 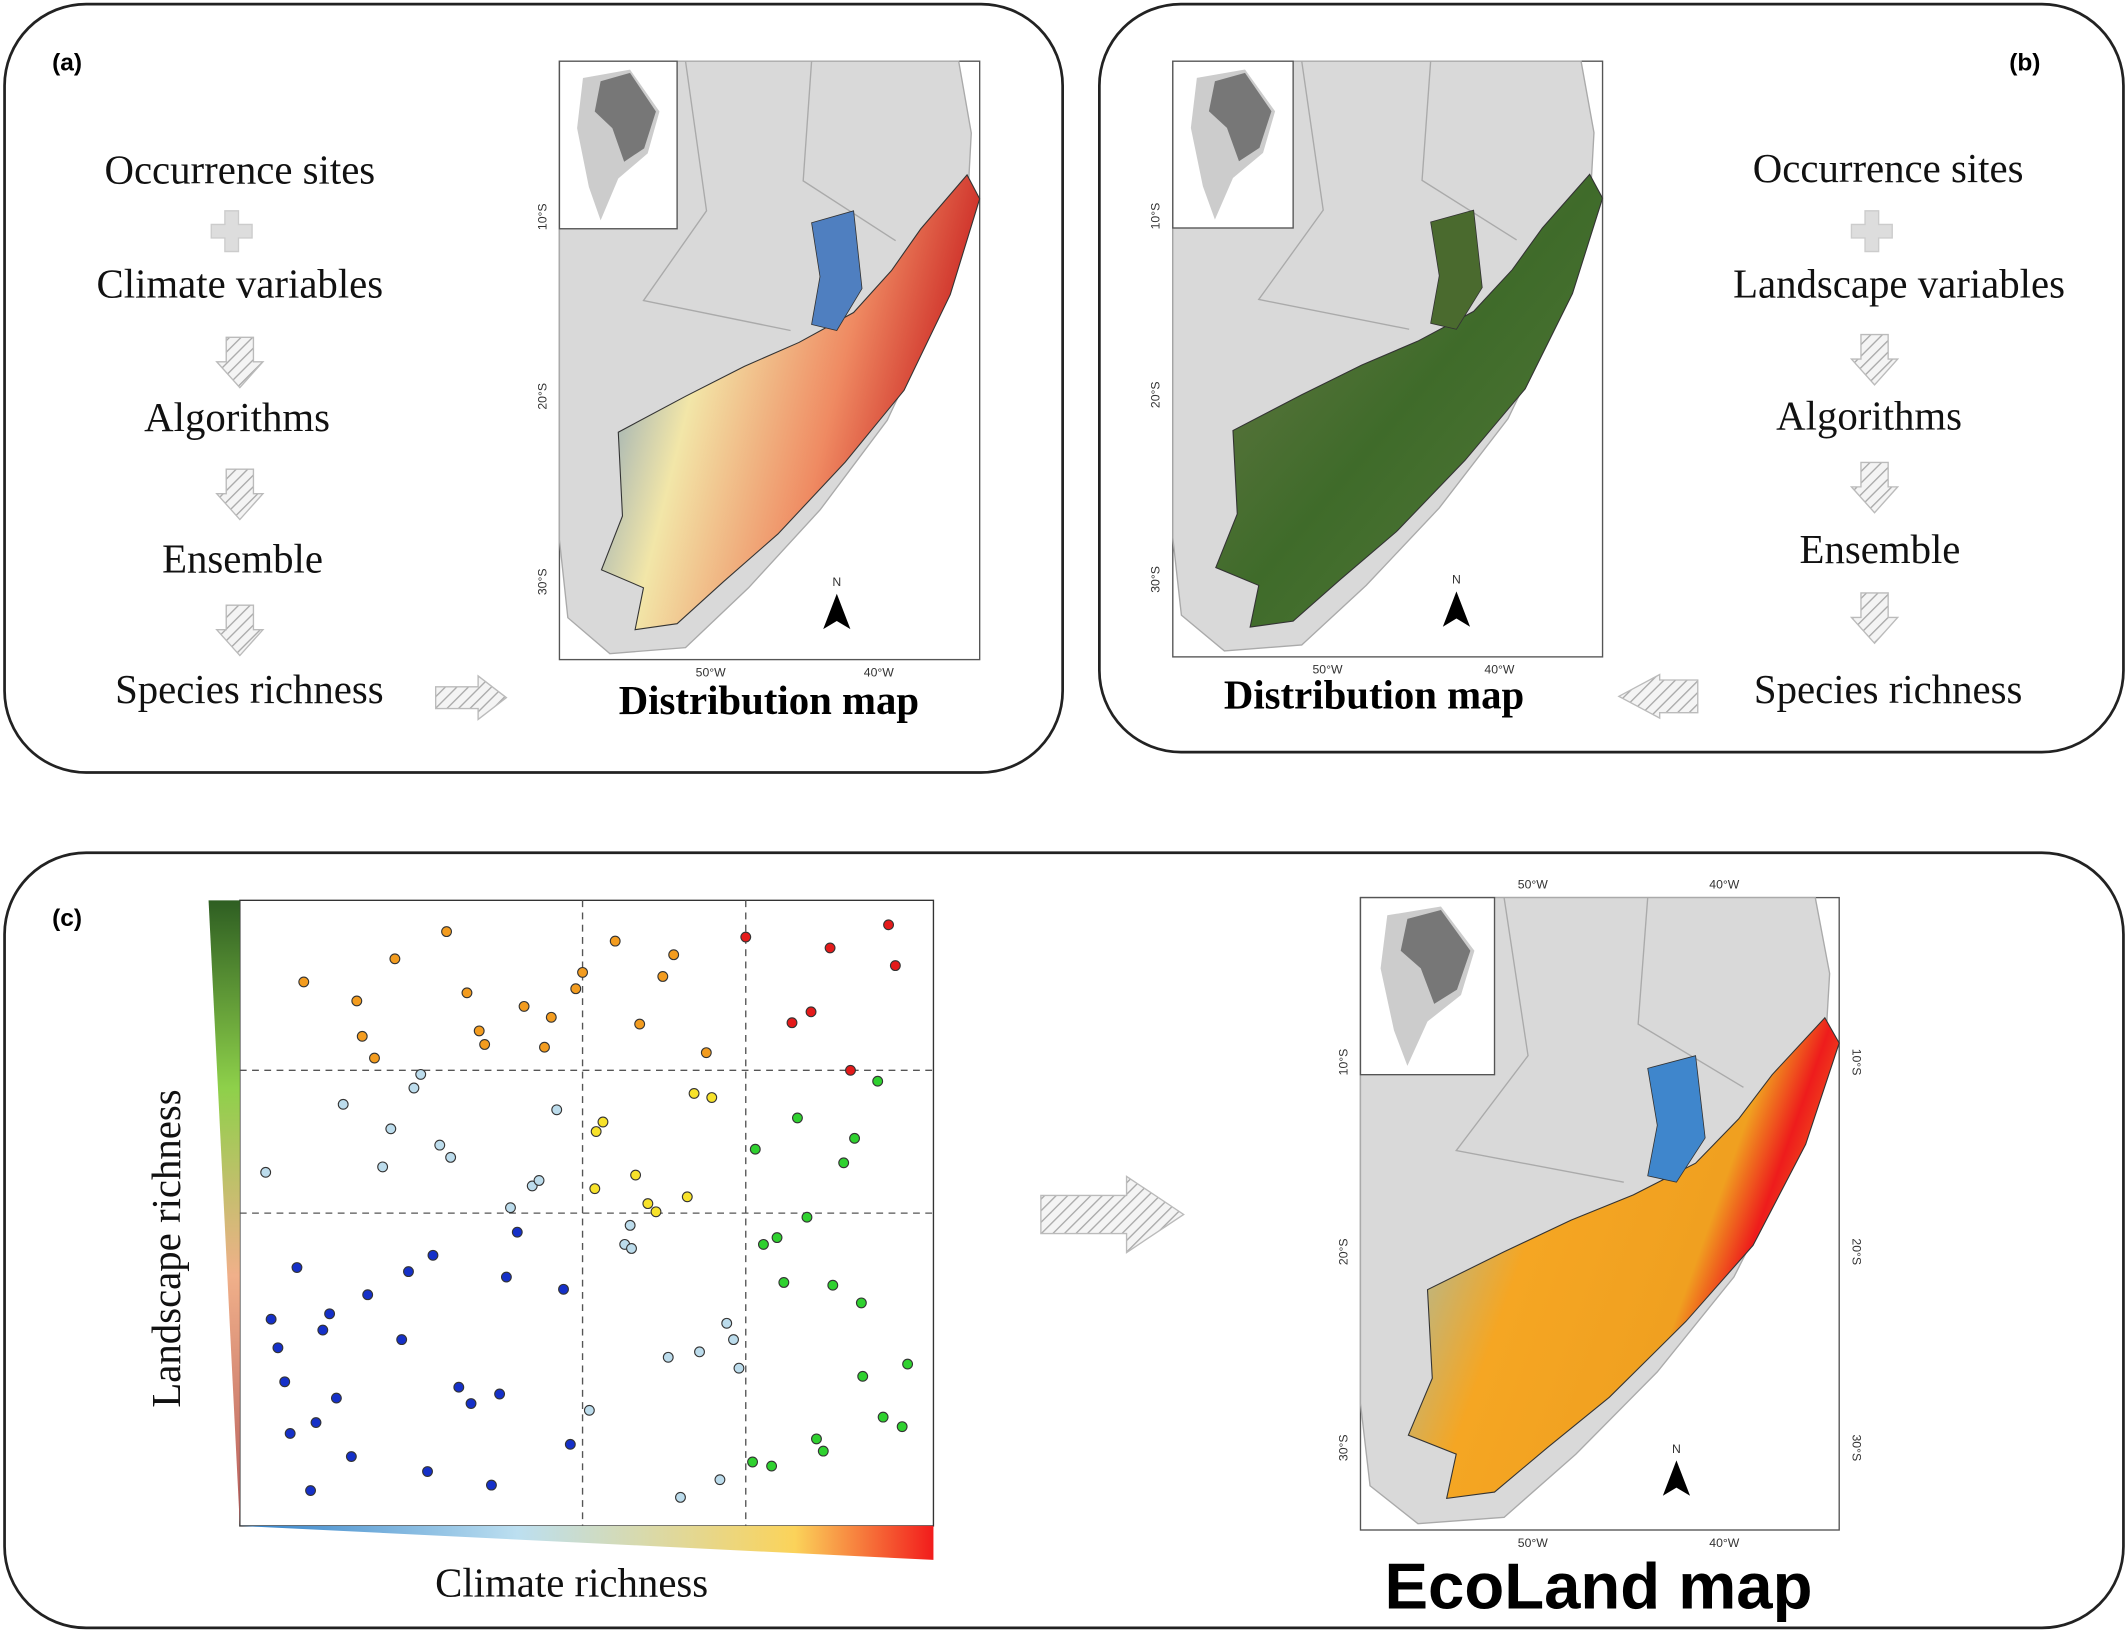 I want to click on lat-label: 20°S, so click(x=1156, y=394).